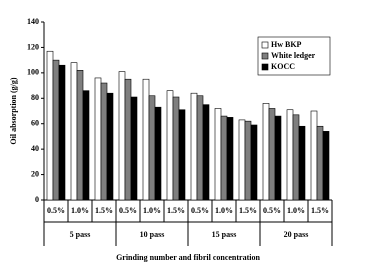  What do you see at coordinates (13, 110) in the screenshot?
I see `y-axis-label: Oil absorption (g/g)` at bounding box center [13, 110].